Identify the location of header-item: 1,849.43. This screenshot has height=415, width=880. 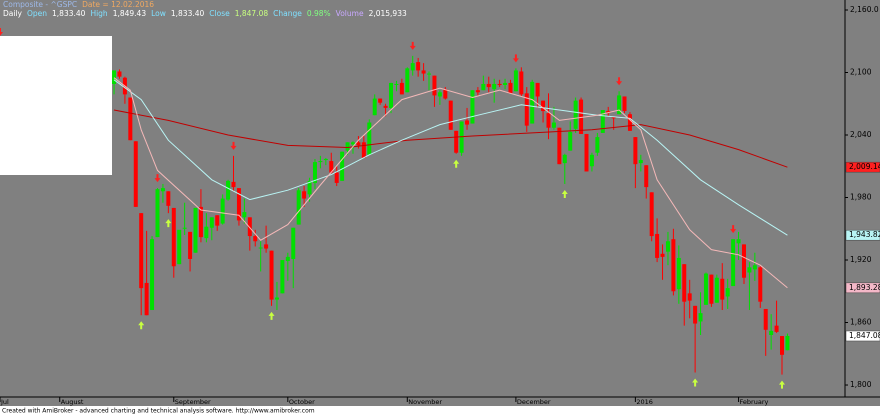
(130, 13).